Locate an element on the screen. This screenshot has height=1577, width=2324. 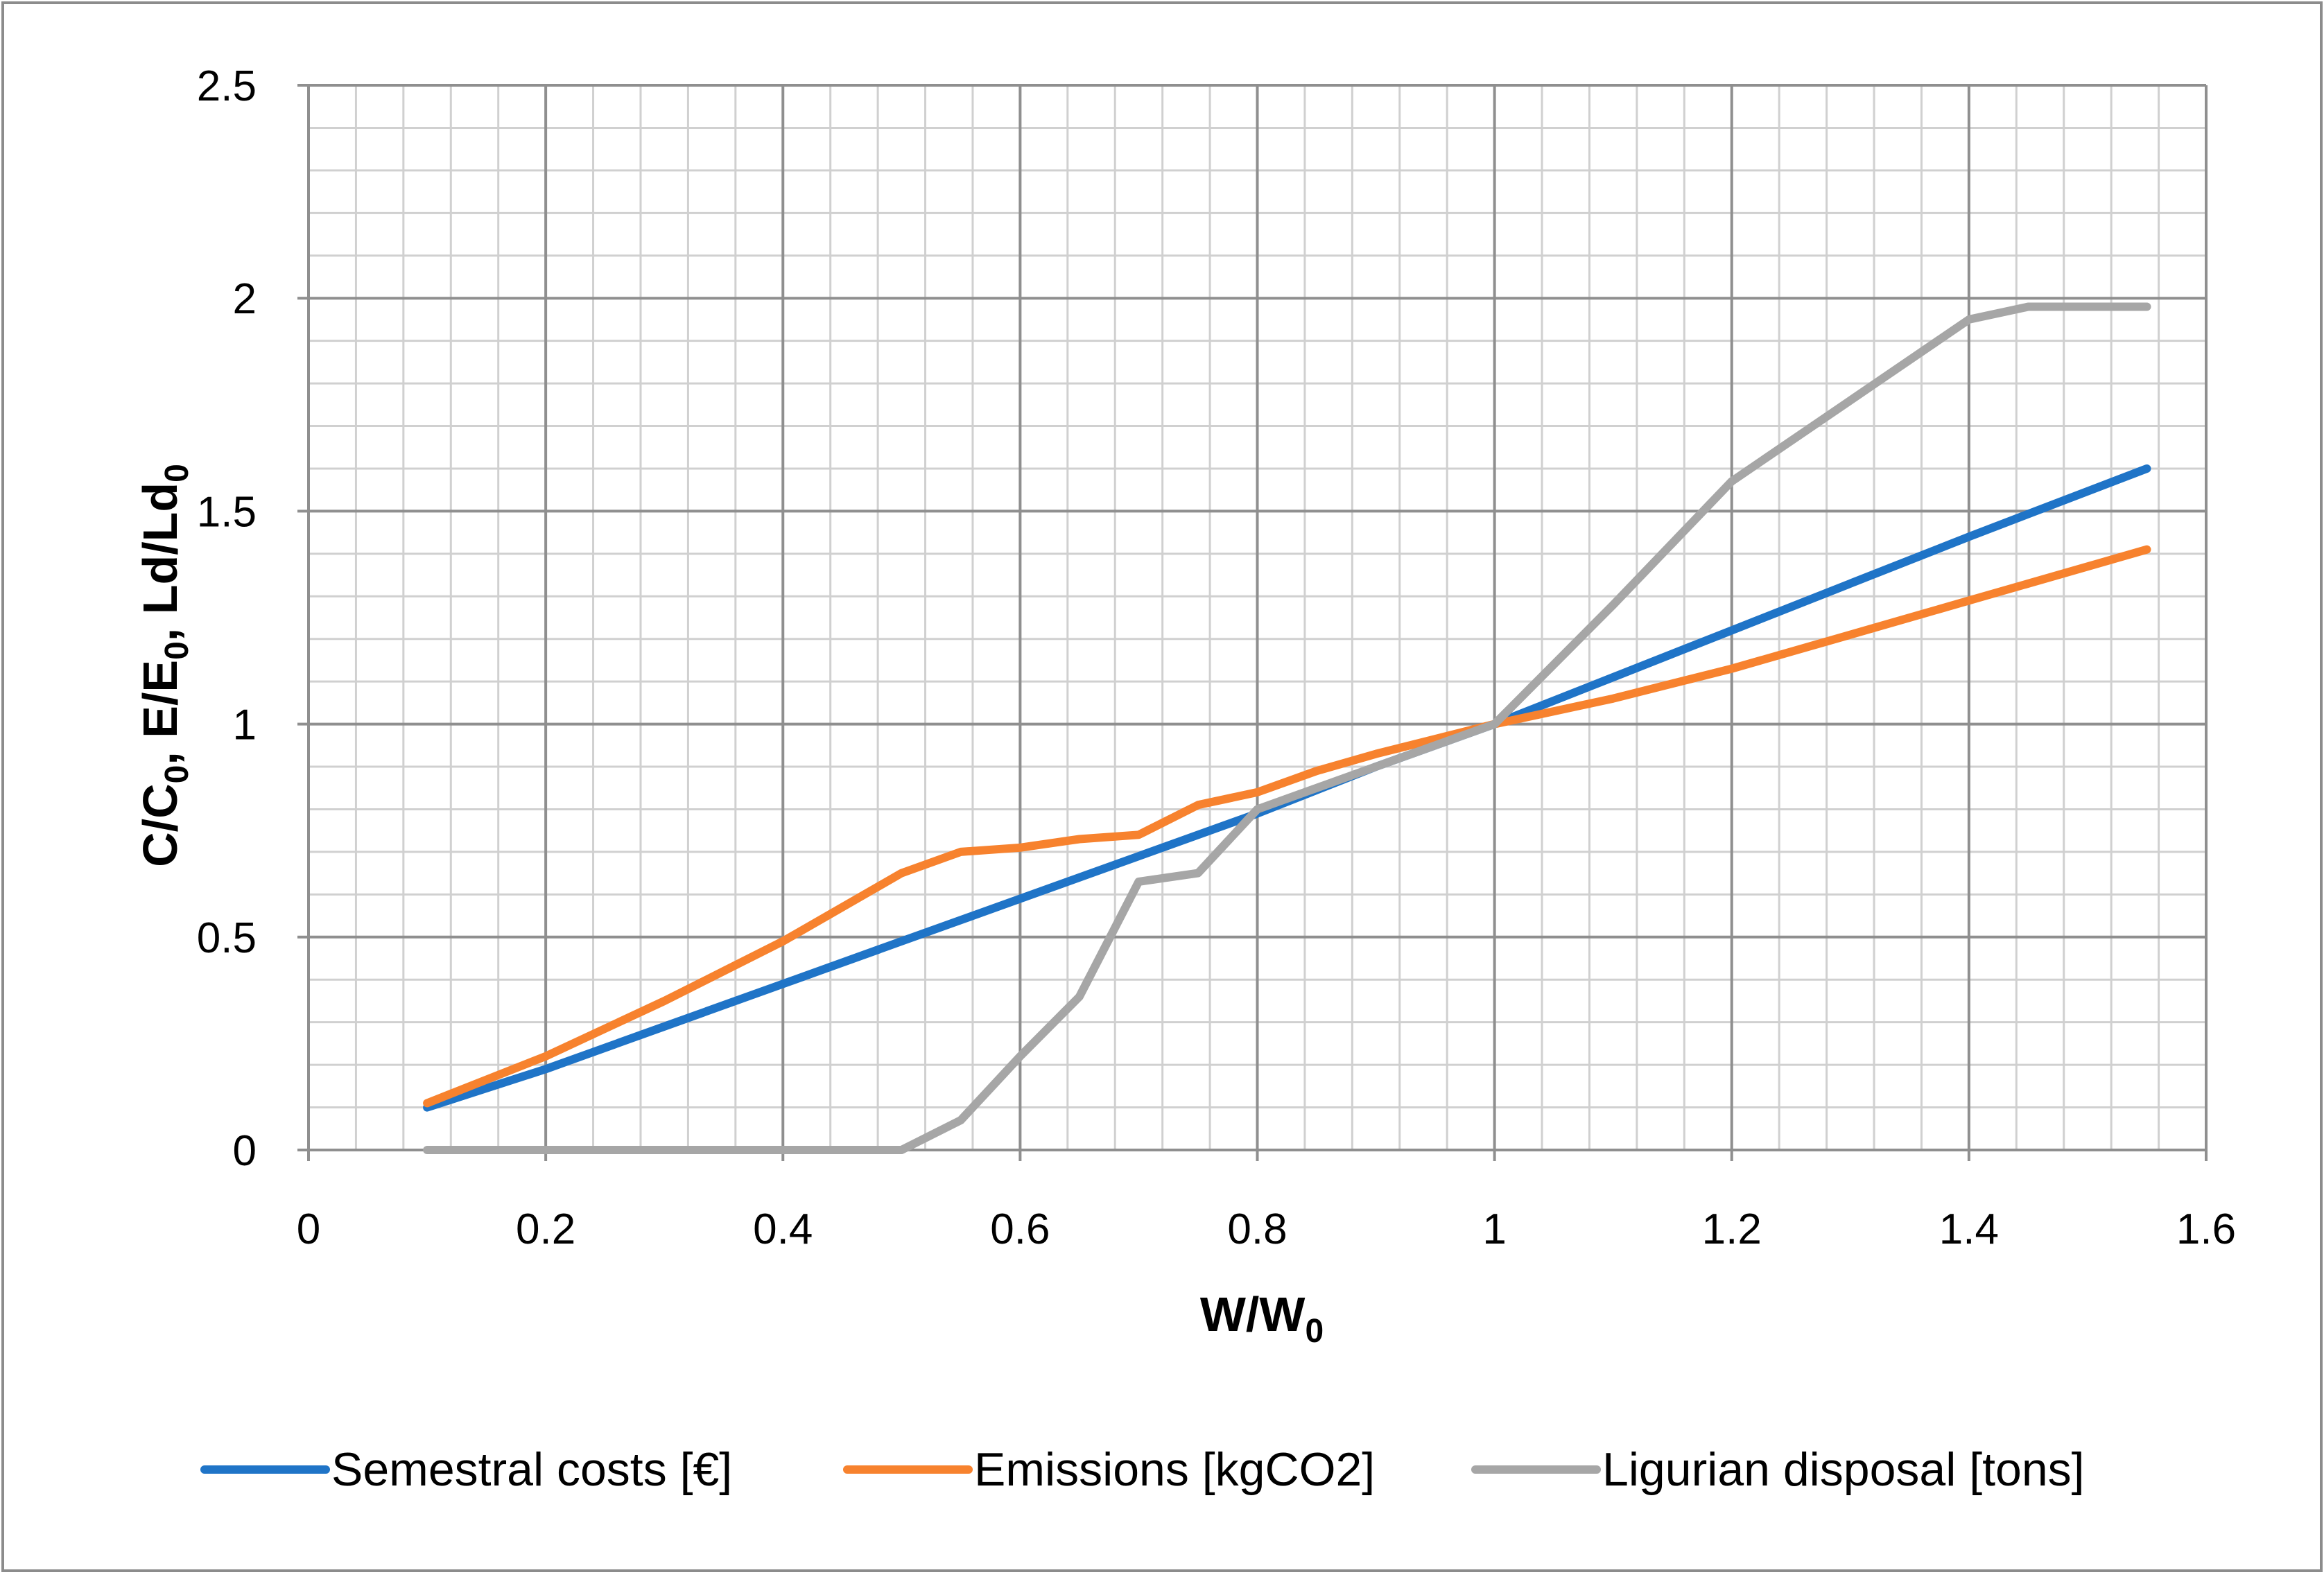
y-tick-label: 2.5 is located at coordinates (227, 86).